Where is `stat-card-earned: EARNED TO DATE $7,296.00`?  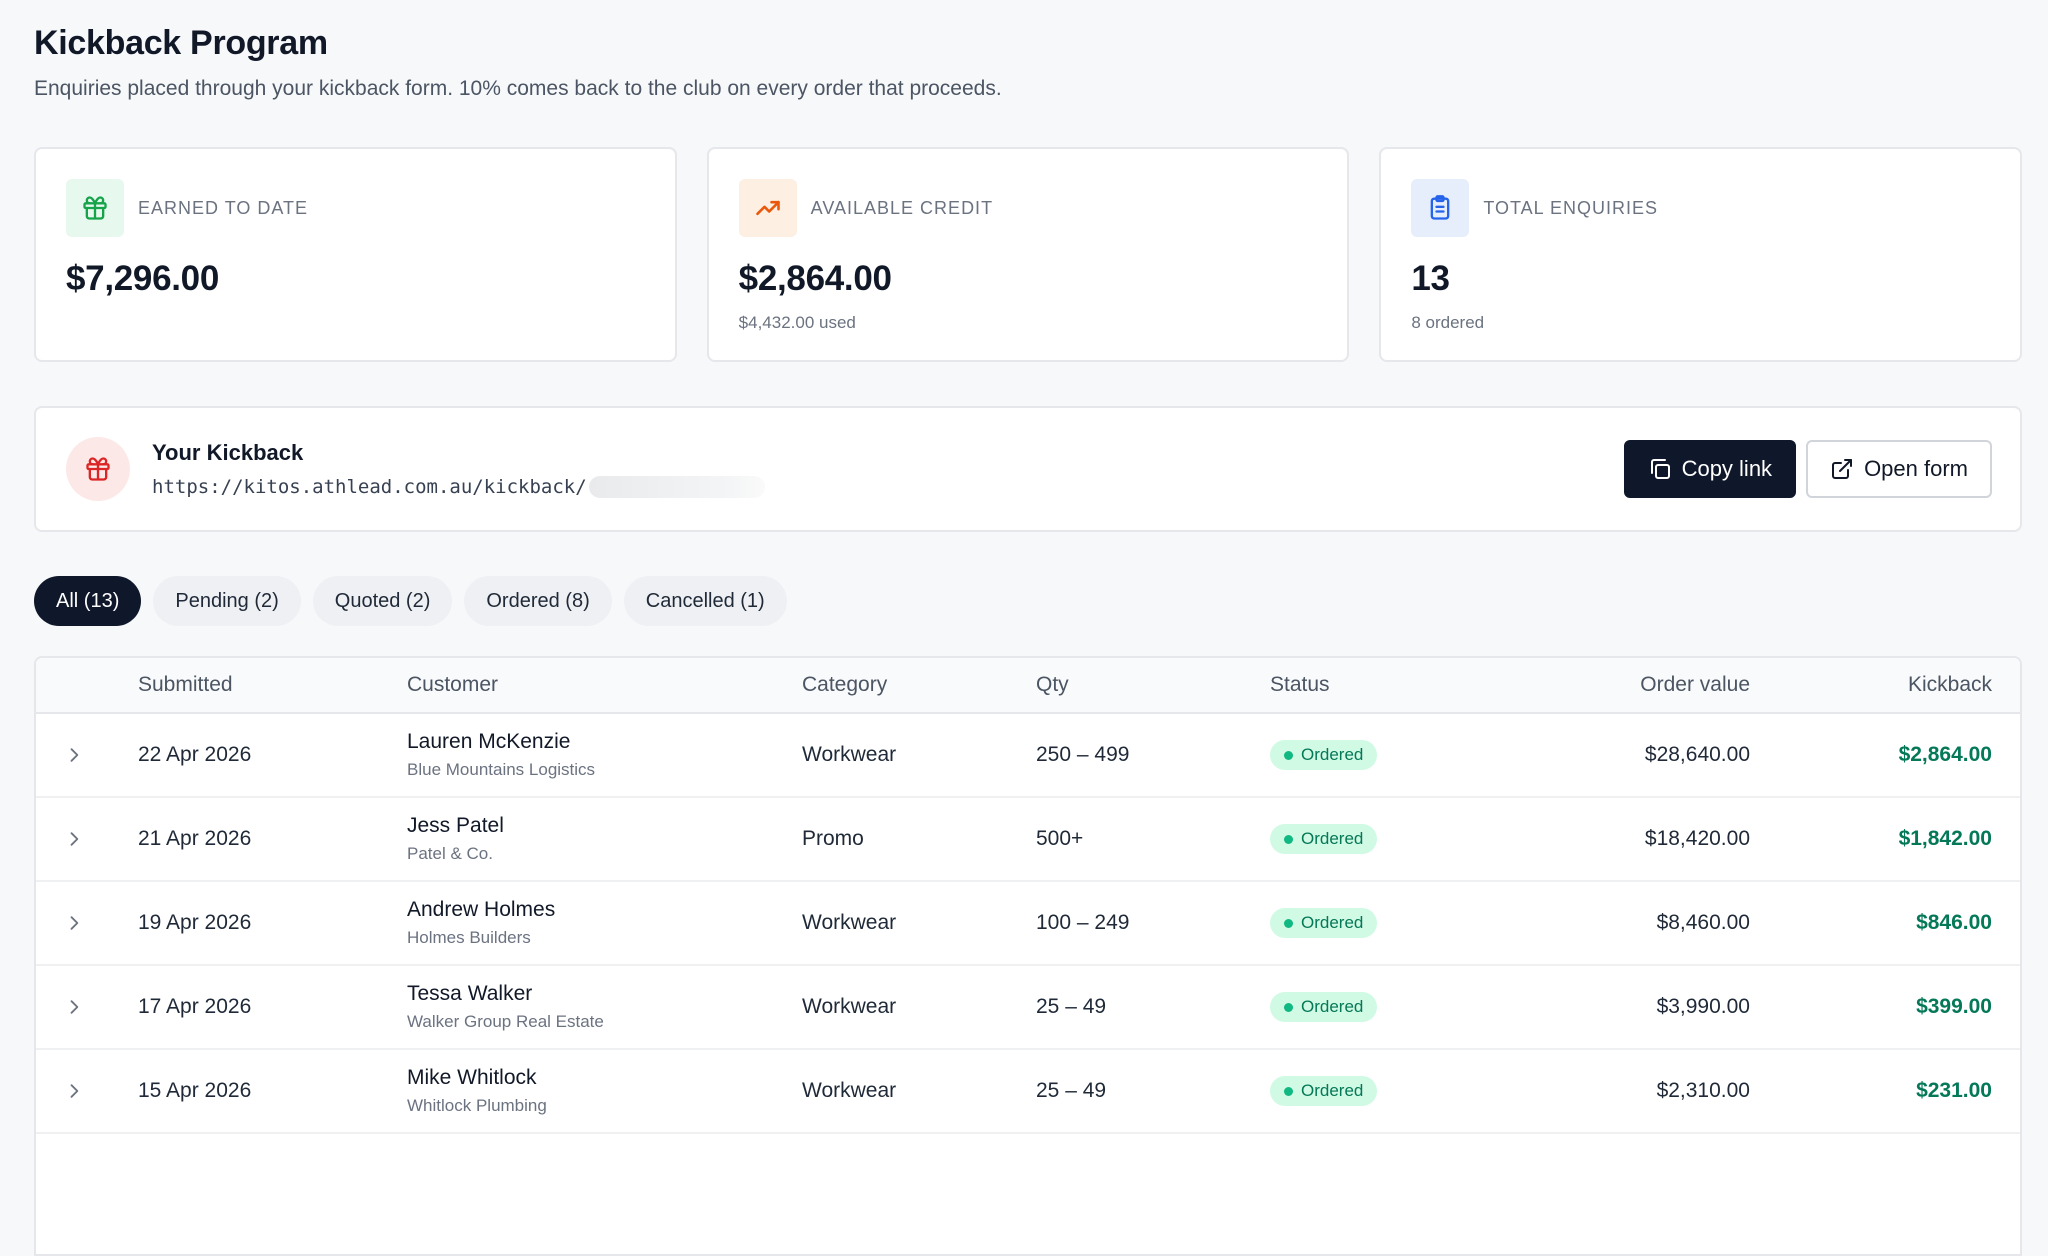
stat-card-earned: EARNED TO DATE $7,296.00 is located at coordinates (355, 254).